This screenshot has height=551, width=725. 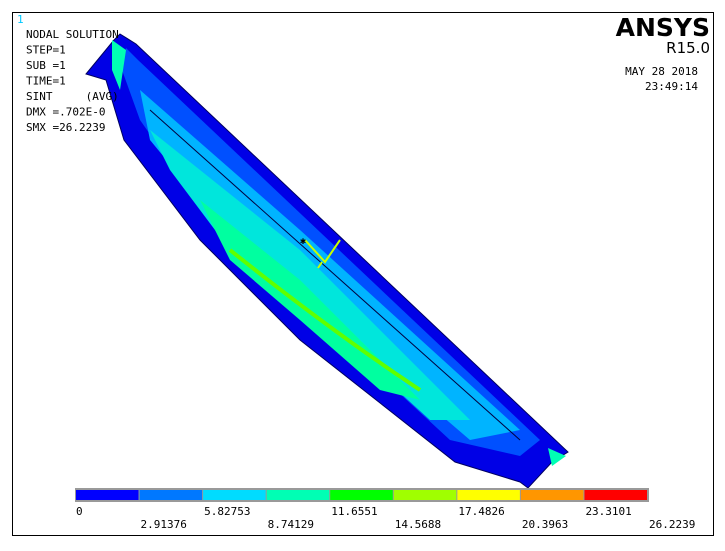 What do you see at coordinates (72, 34) in the screenshot?
I see `info-line: NODAL SOLUTION` at bounding box center [72, 34].